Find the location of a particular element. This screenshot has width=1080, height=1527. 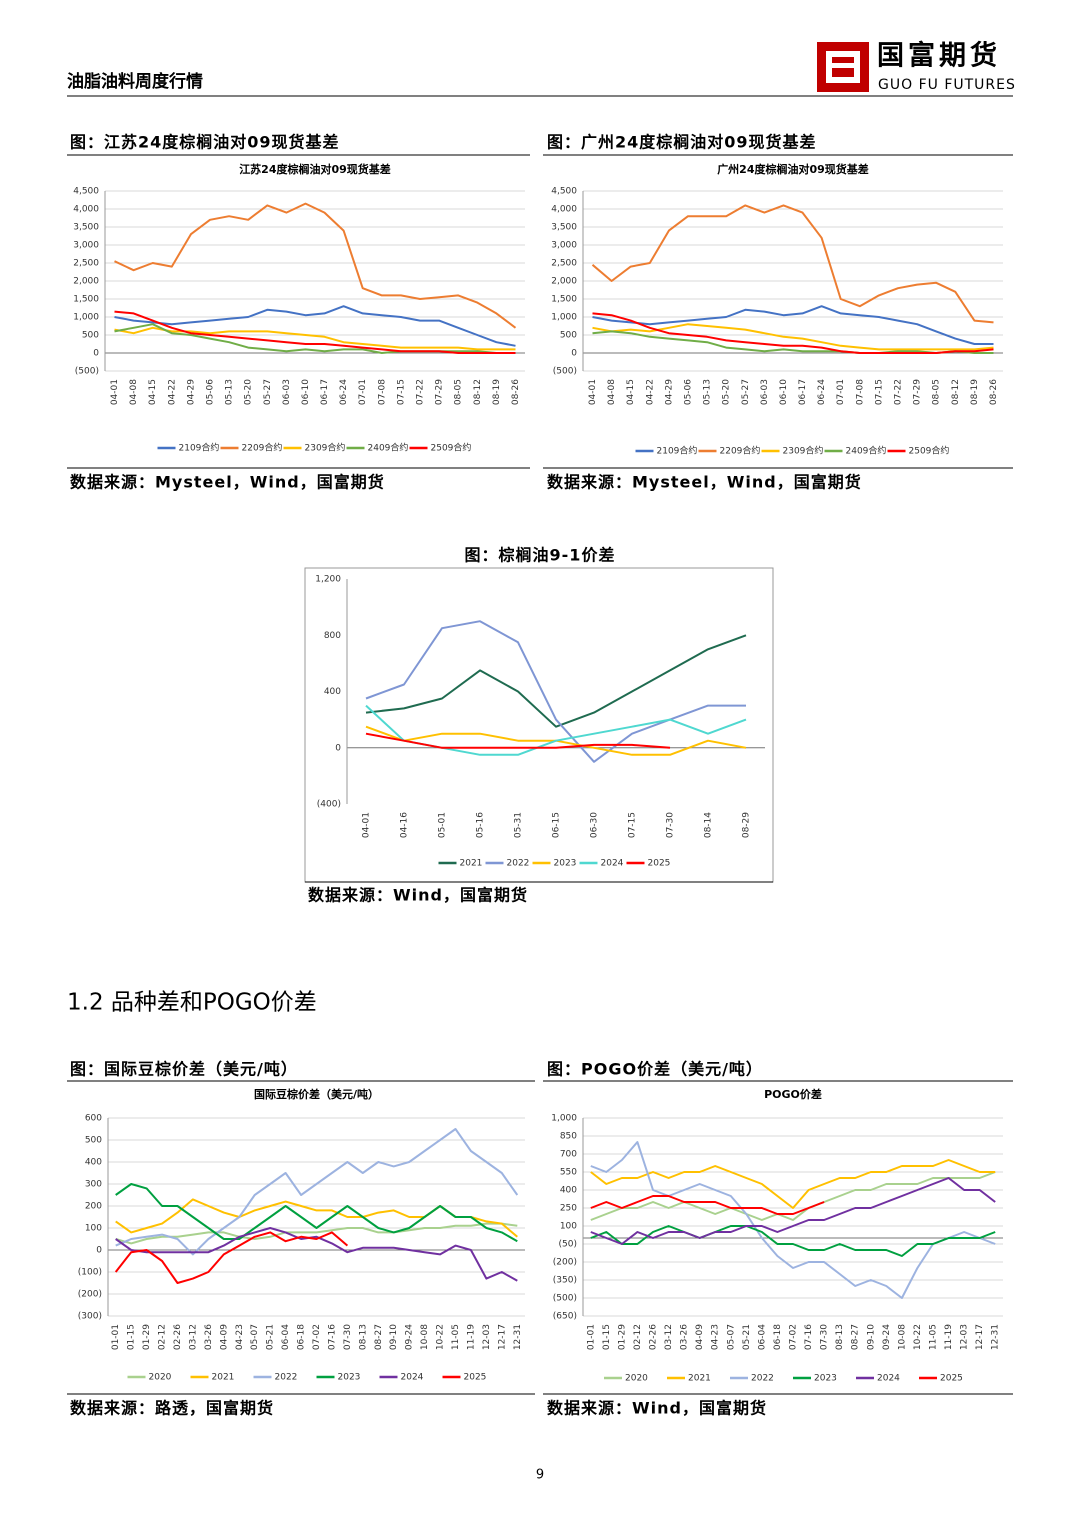

x-tick-label: 07-15 is located at coordinates (401, 392).